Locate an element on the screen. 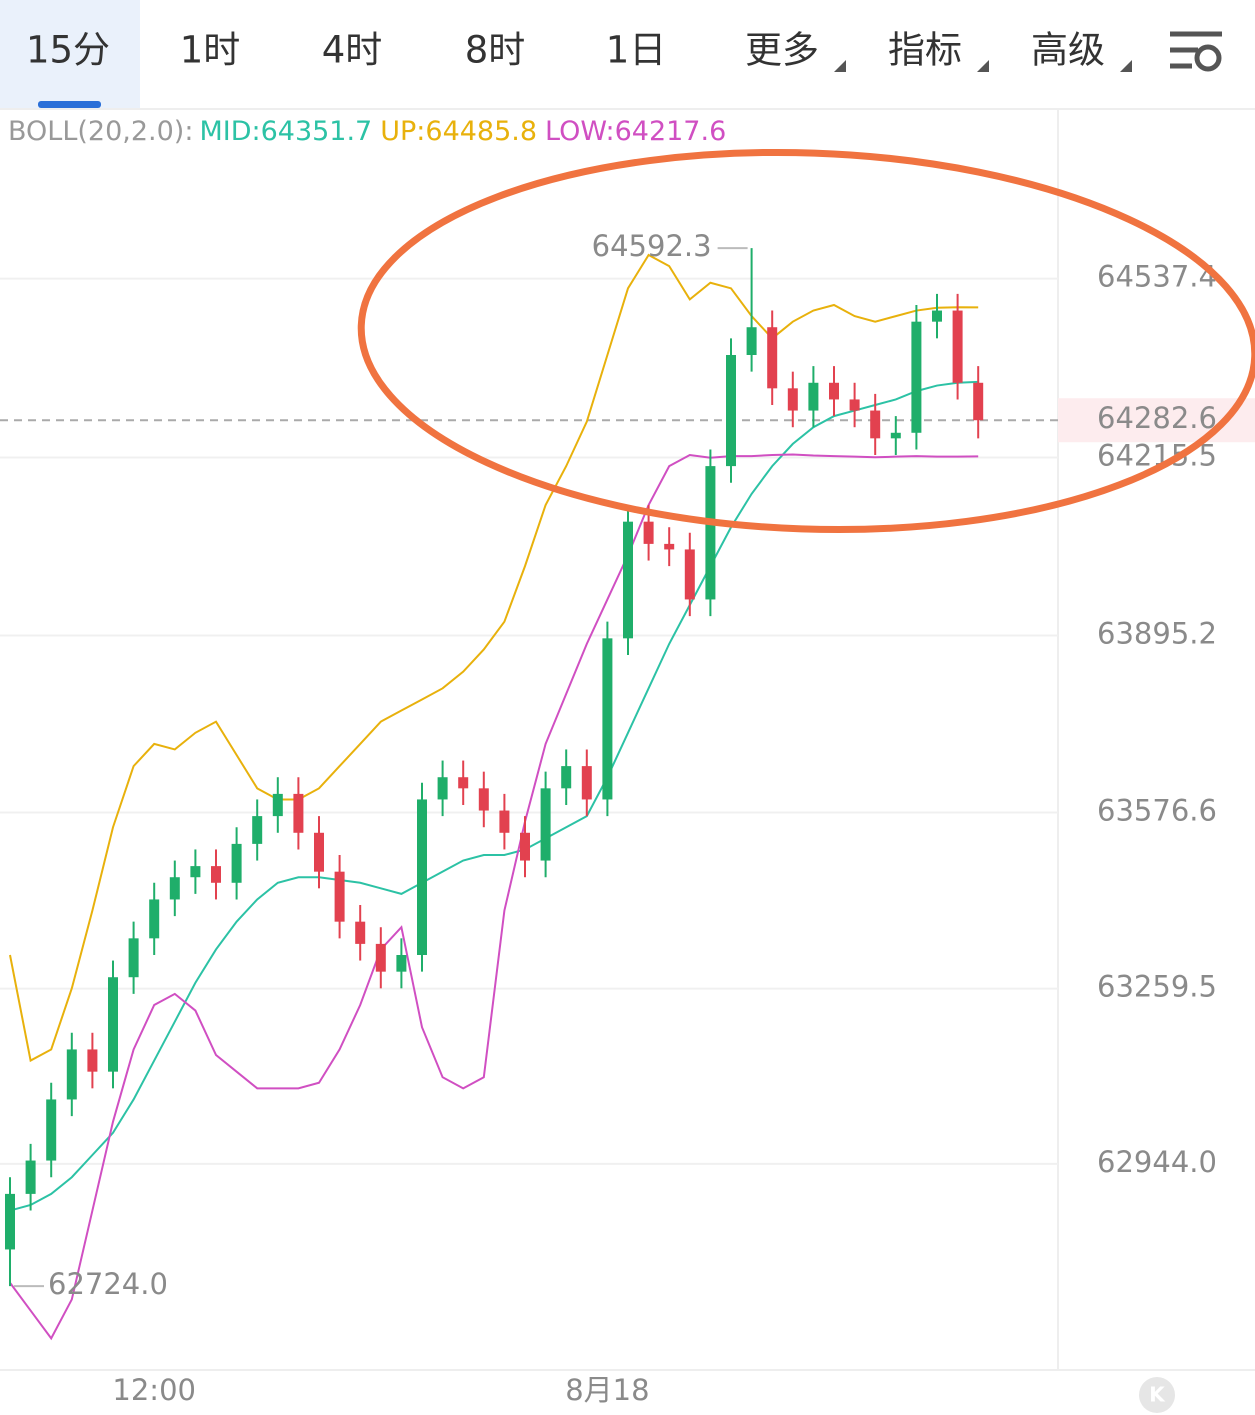 The image size is (1255, 1415). y-tick-label: 63895.2 is located at coordinates (1157, 633).